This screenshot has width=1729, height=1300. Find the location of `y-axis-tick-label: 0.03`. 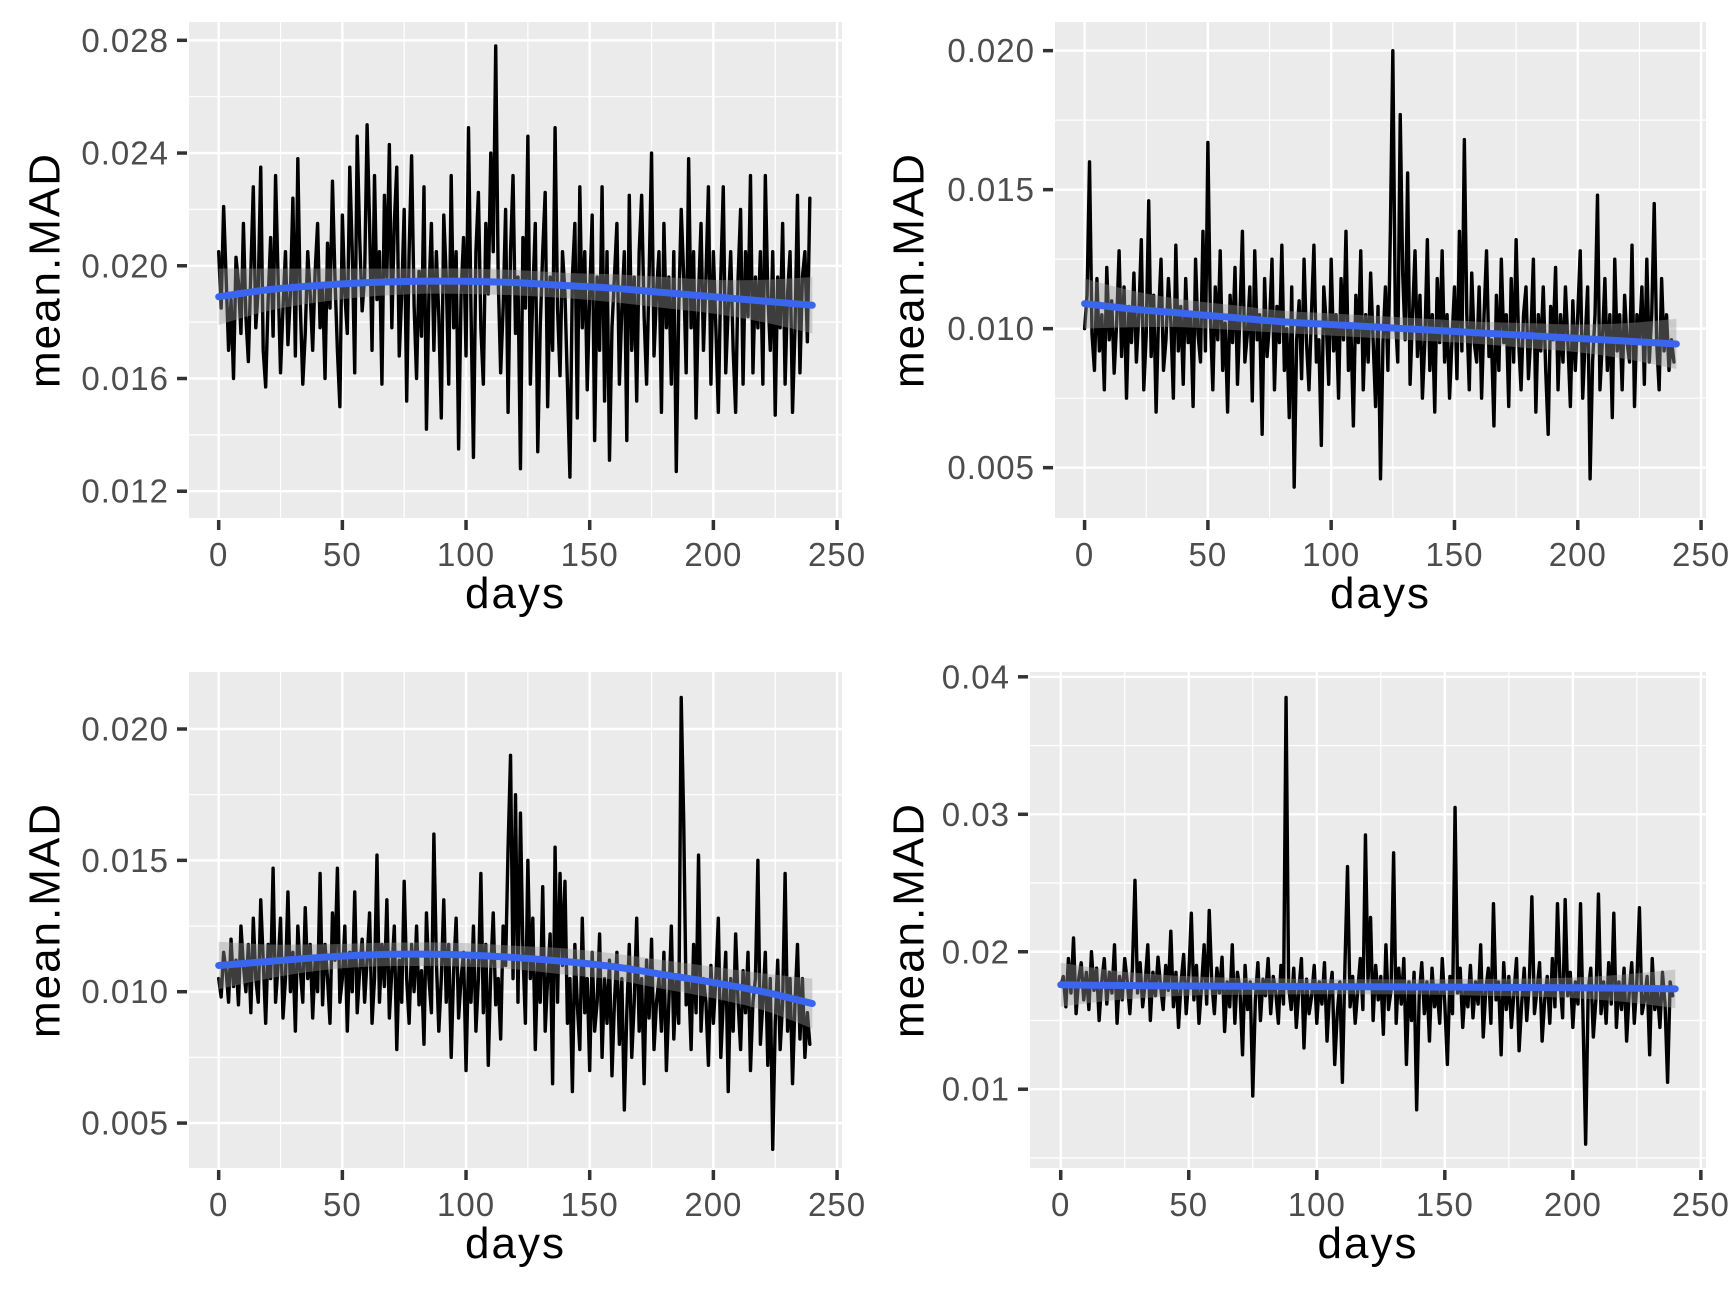

y-axis-tick-label: 0.03 is located at coordinates (976, 814).